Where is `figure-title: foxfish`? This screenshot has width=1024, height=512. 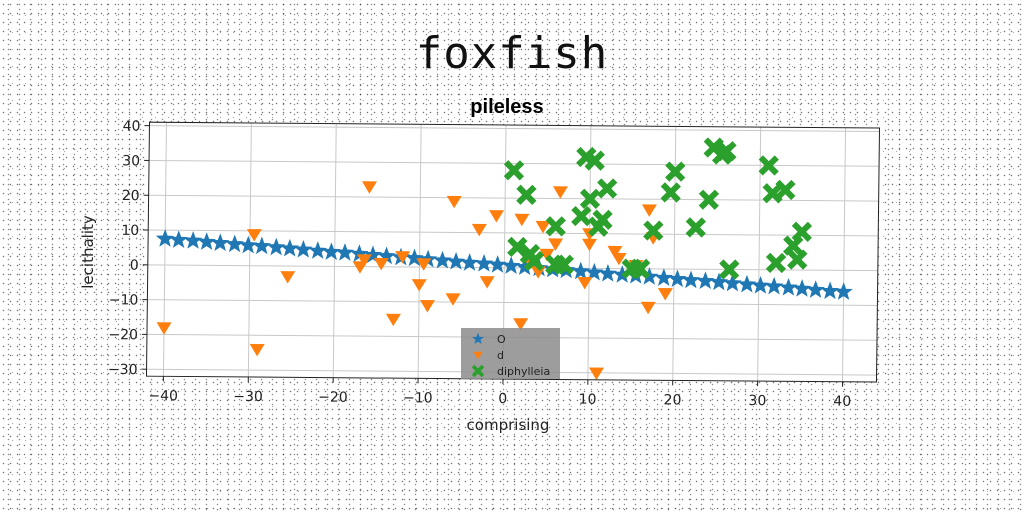
figure-title: foxfish is located at coordinates (512, 53).